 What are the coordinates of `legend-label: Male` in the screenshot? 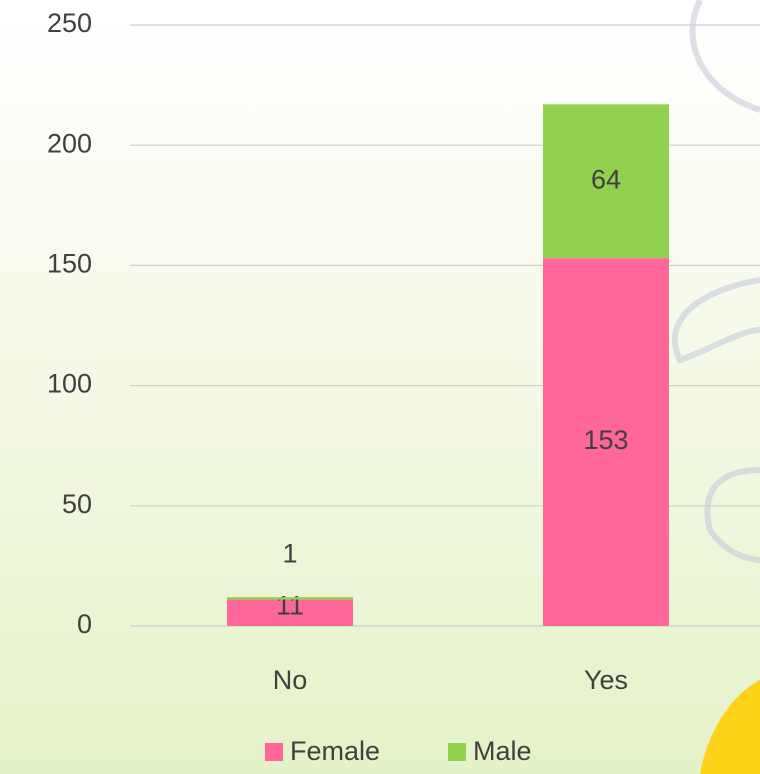 It's located at (502, 751).